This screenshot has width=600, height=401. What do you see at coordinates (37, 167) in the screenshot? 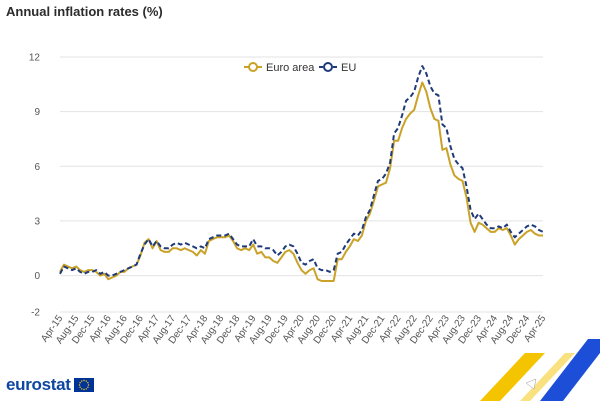
I see `y-tick-label: 6` at bounding box center [37, 167].